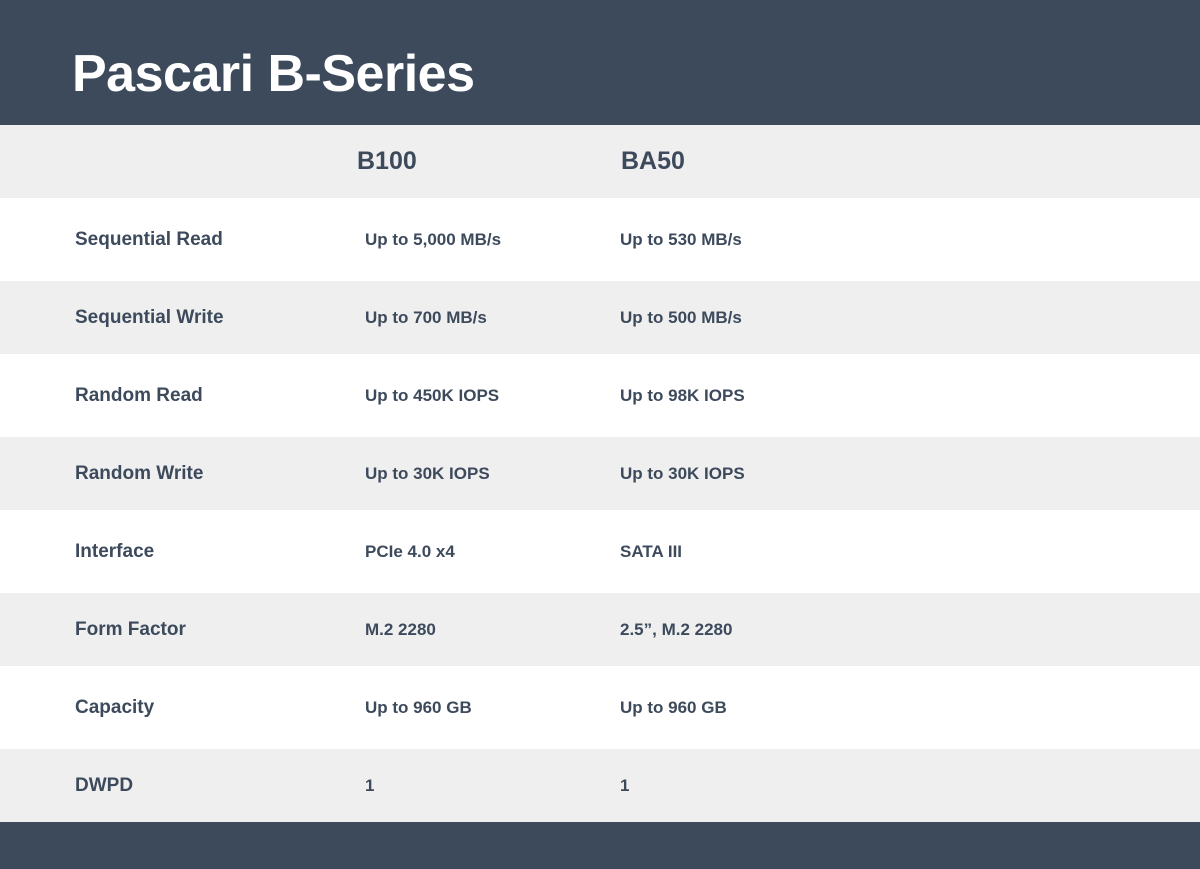 The image size is (1200, 869). Describe the element at coordinates (130, 629) in the screenshot. I see `row-label: Form Factor` at that location.